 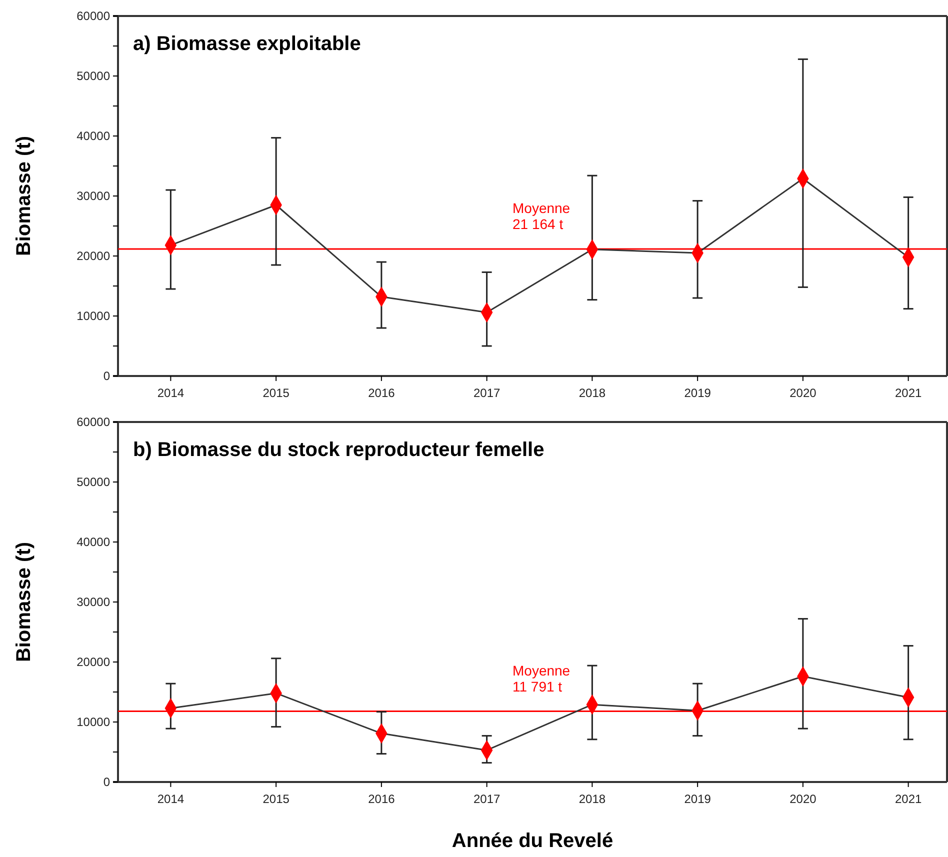 What do you see at coordinates (533, 841) in the screenshot?
I see `x-axis-title: Année du Revelé` at bounding box center [533, 841].